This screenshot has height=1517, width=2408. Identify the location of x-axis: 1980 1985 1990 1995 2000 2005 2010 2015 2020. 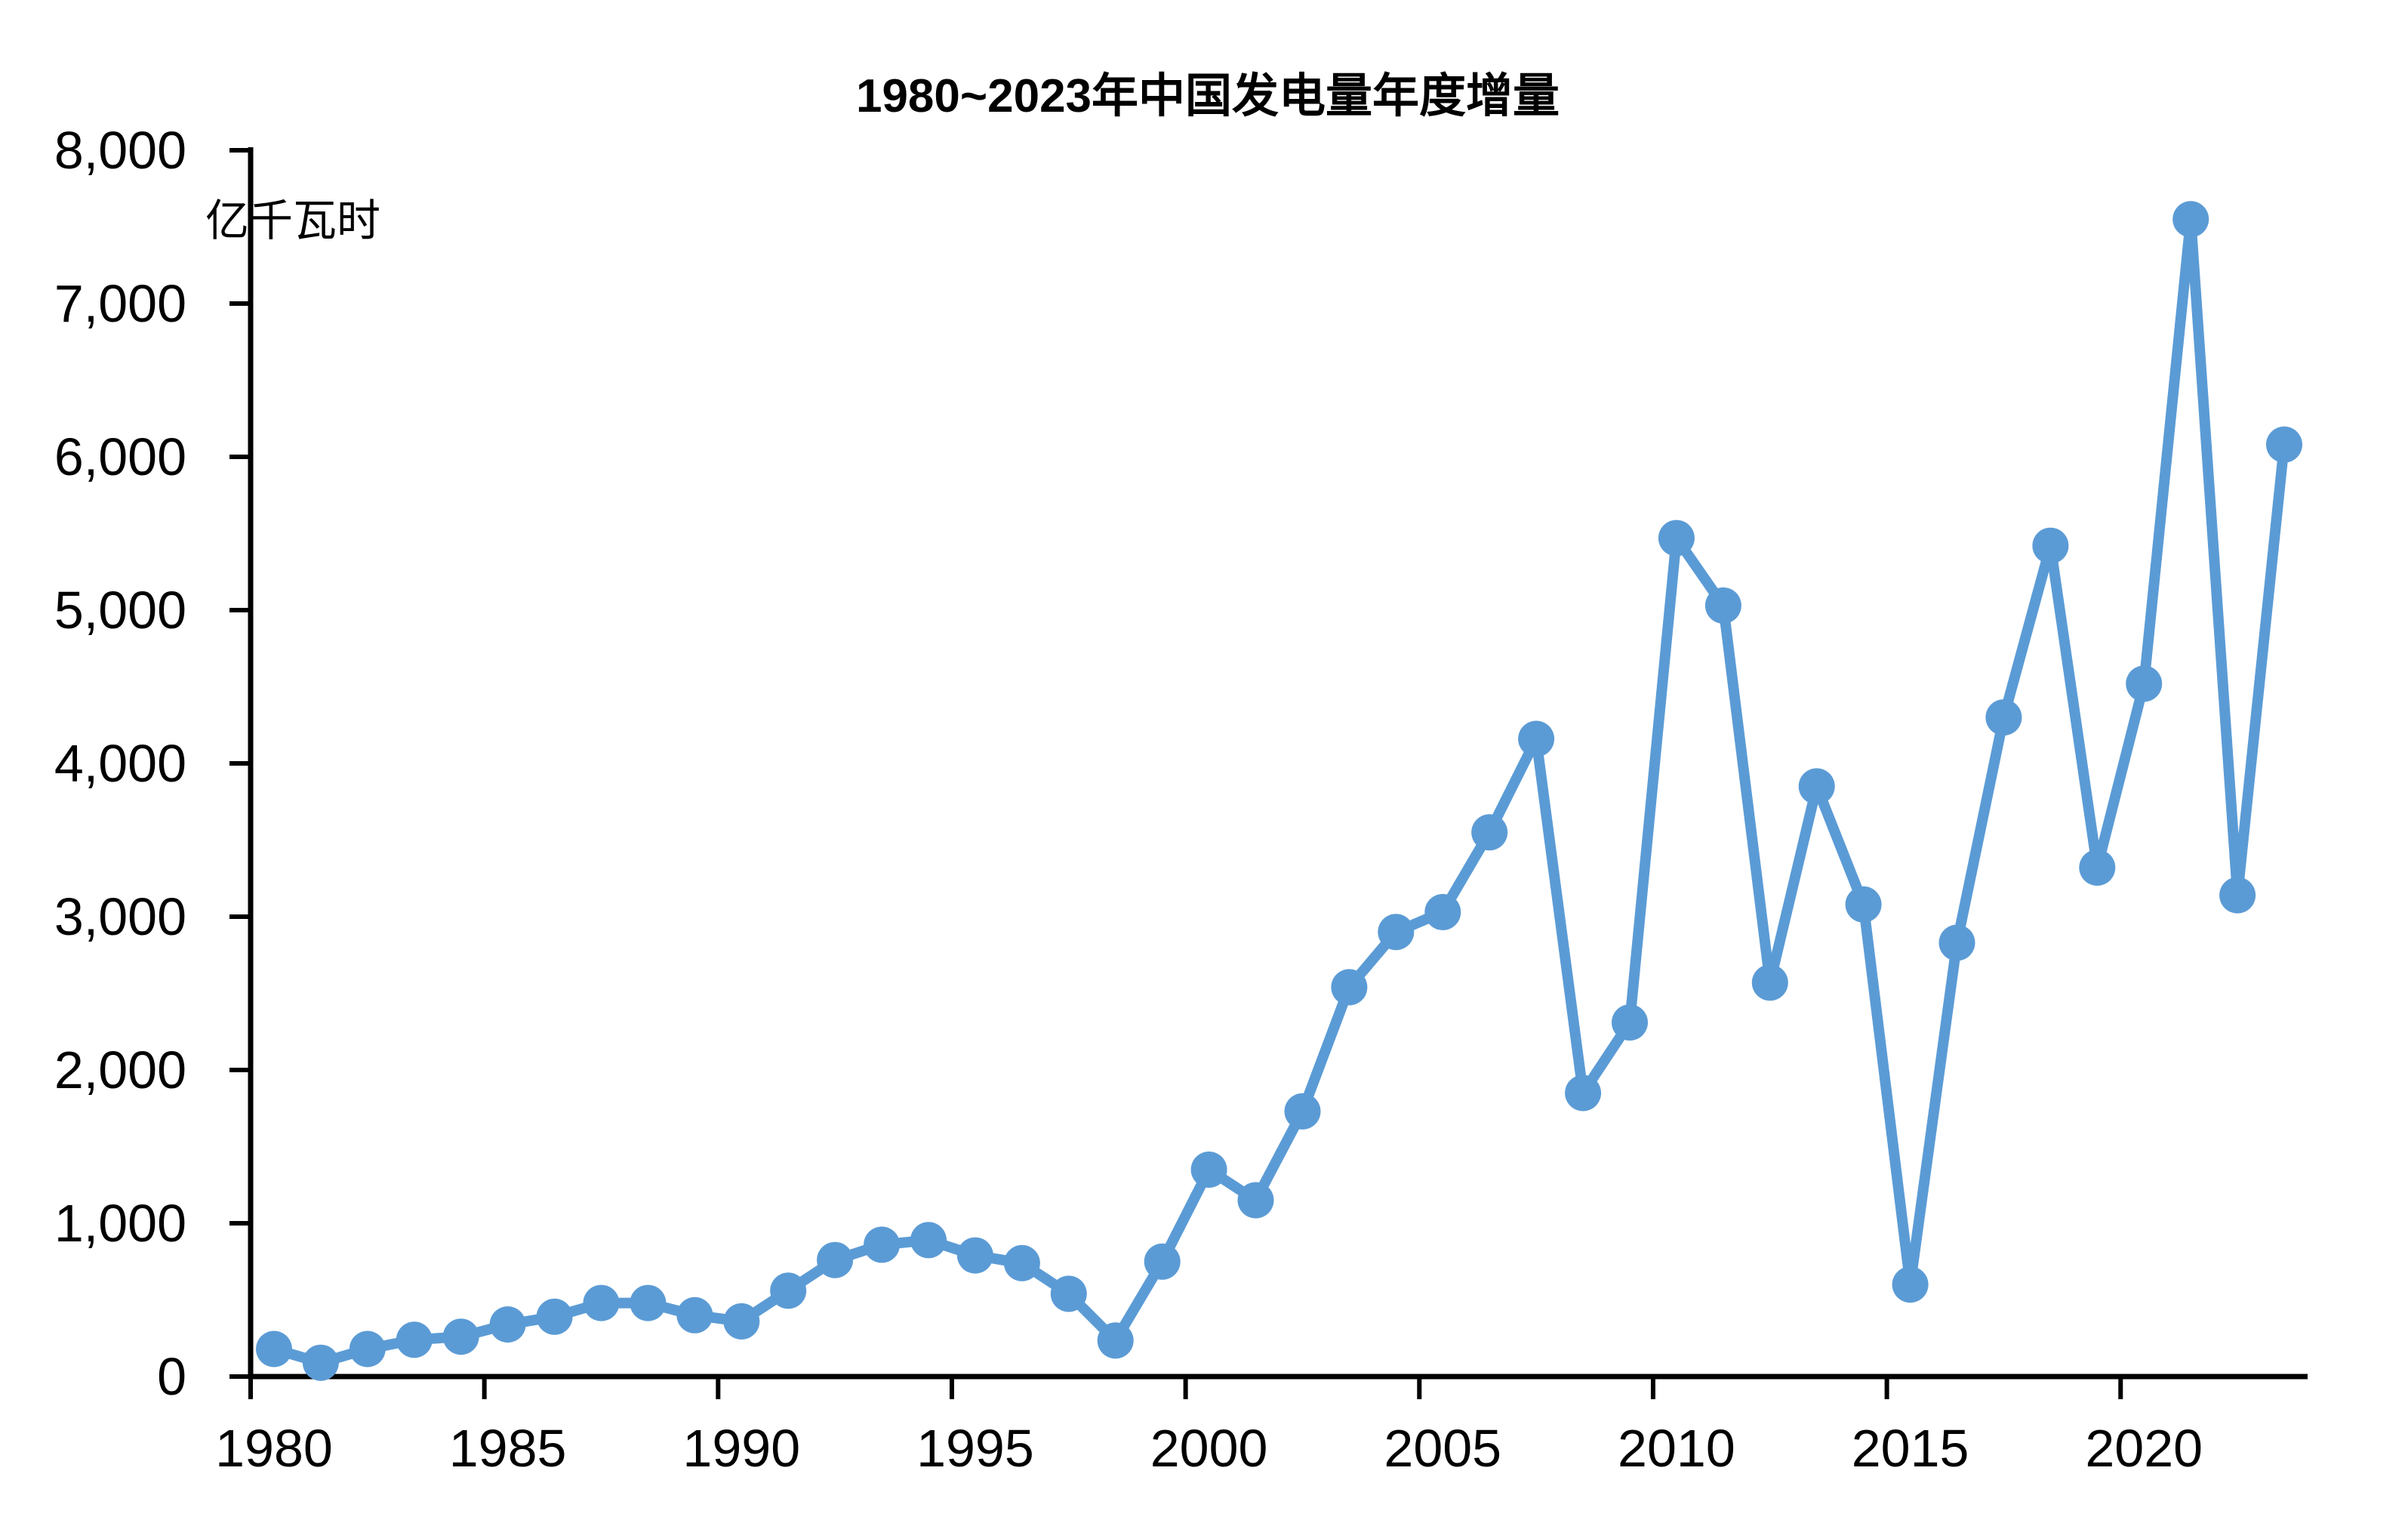
(1209, 1427).